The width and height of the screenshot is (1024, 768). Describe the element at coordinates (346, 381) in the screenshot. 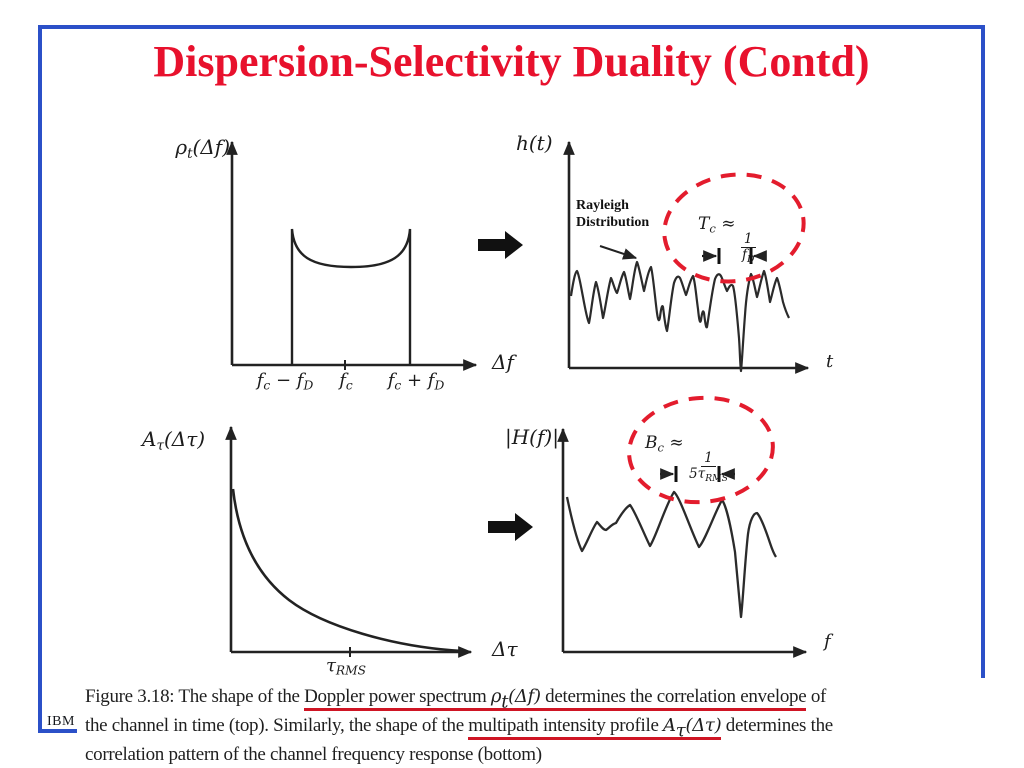

I see `doppler-tick-fc: fc` at that location.